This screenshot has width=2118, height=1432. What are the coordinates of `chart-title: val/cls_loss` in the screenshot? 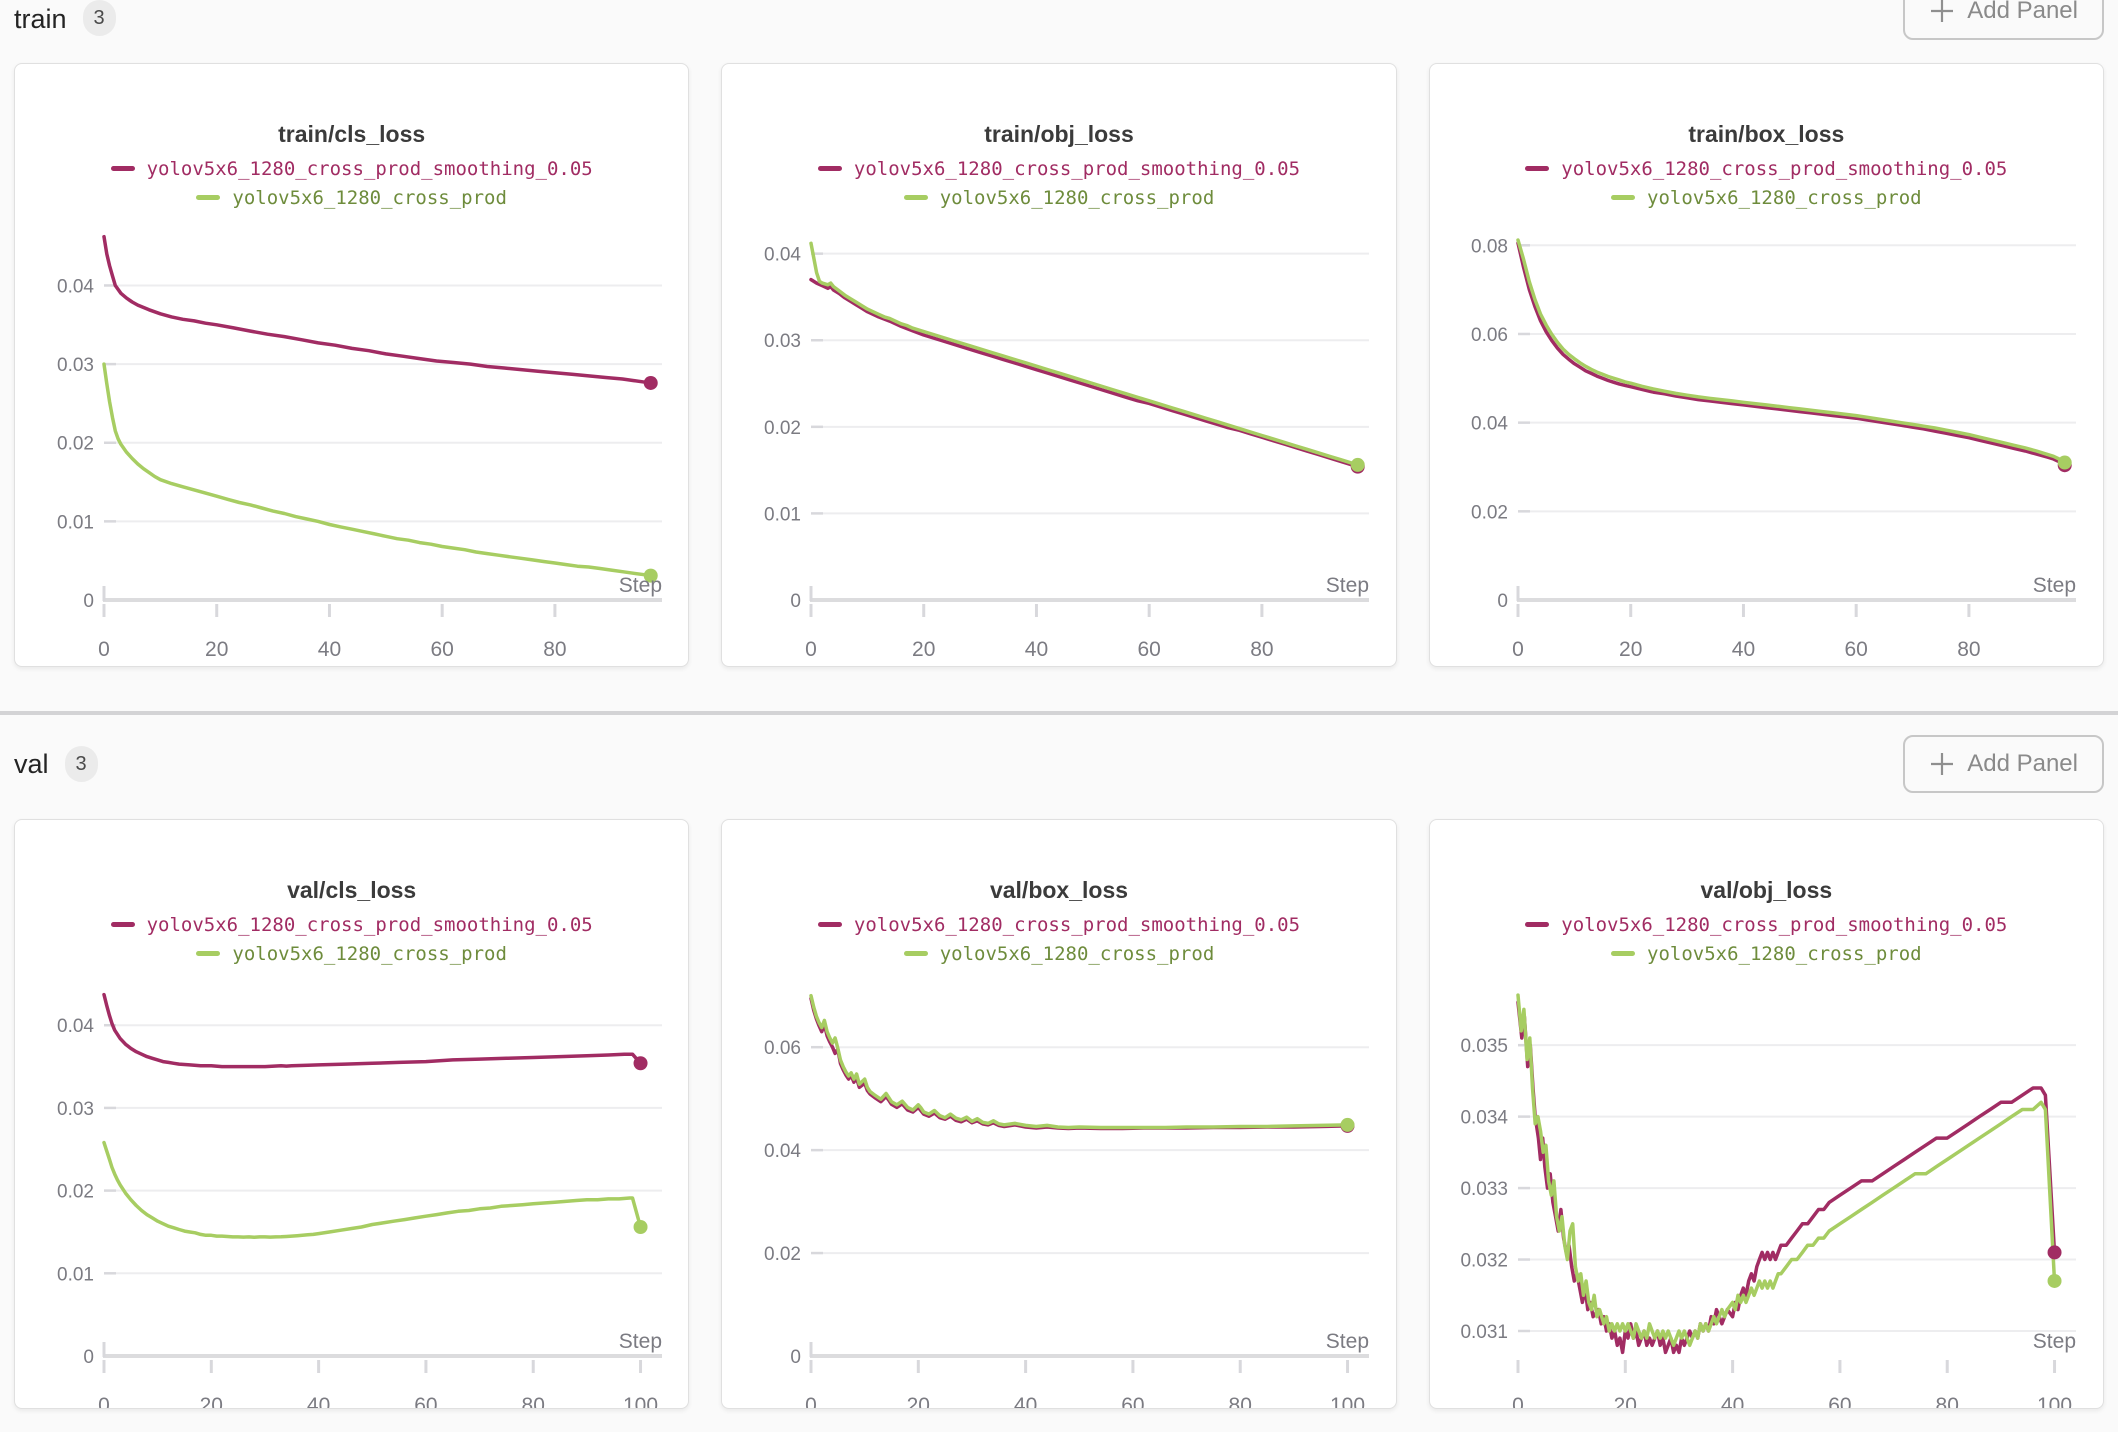 It's located at (352, 890).